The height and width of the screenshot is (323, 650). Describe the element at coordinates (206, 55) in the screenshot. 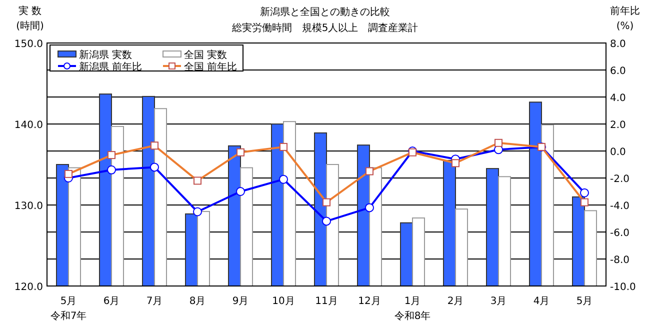

I see `legend-label: 全国 実数` at that location.